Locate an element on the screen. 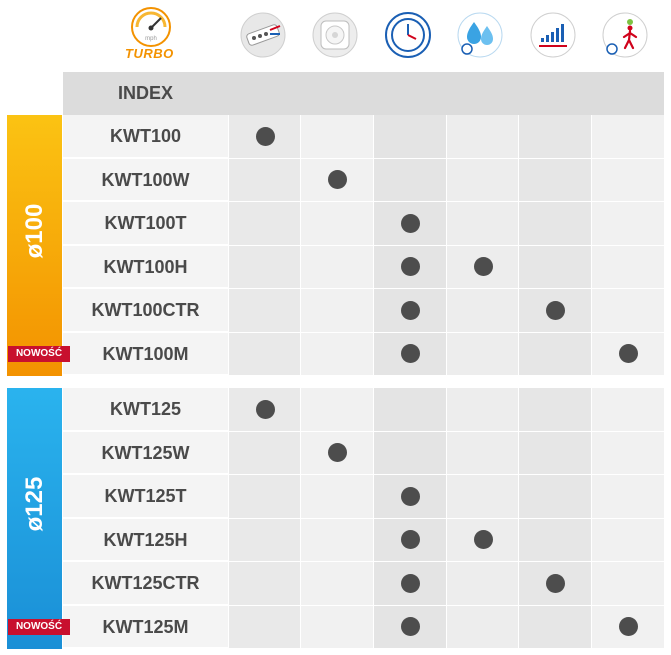 This screenshot has height=655, width=671. model-name-cell: KWT100H is located at coordinates (145, 266).